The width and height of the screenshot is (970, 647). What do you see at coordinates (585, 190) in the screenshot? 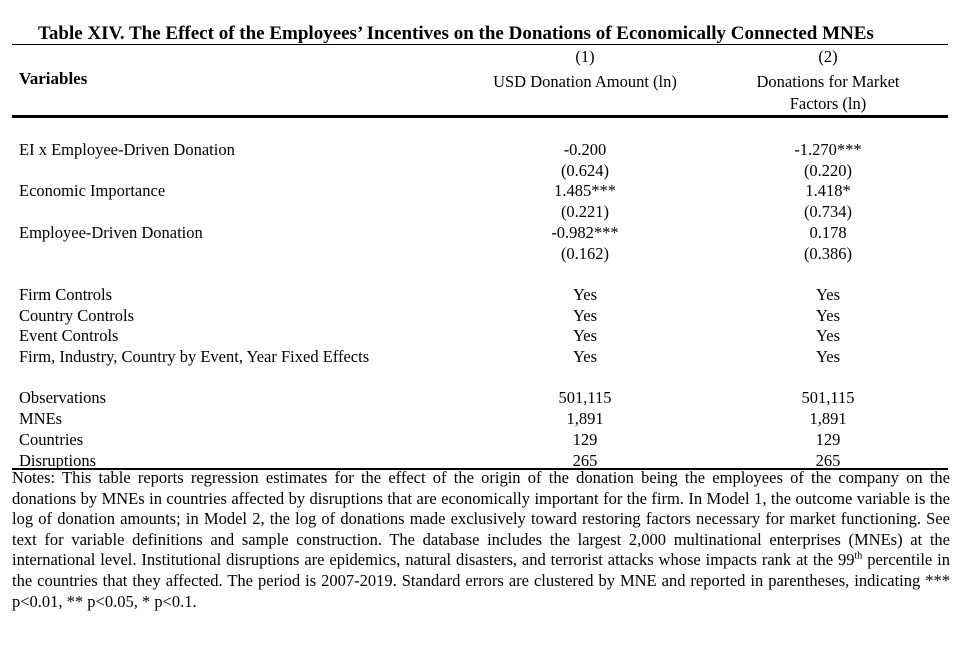
I see `coef-cell: 1.485***` at bounding box center [585, 190].